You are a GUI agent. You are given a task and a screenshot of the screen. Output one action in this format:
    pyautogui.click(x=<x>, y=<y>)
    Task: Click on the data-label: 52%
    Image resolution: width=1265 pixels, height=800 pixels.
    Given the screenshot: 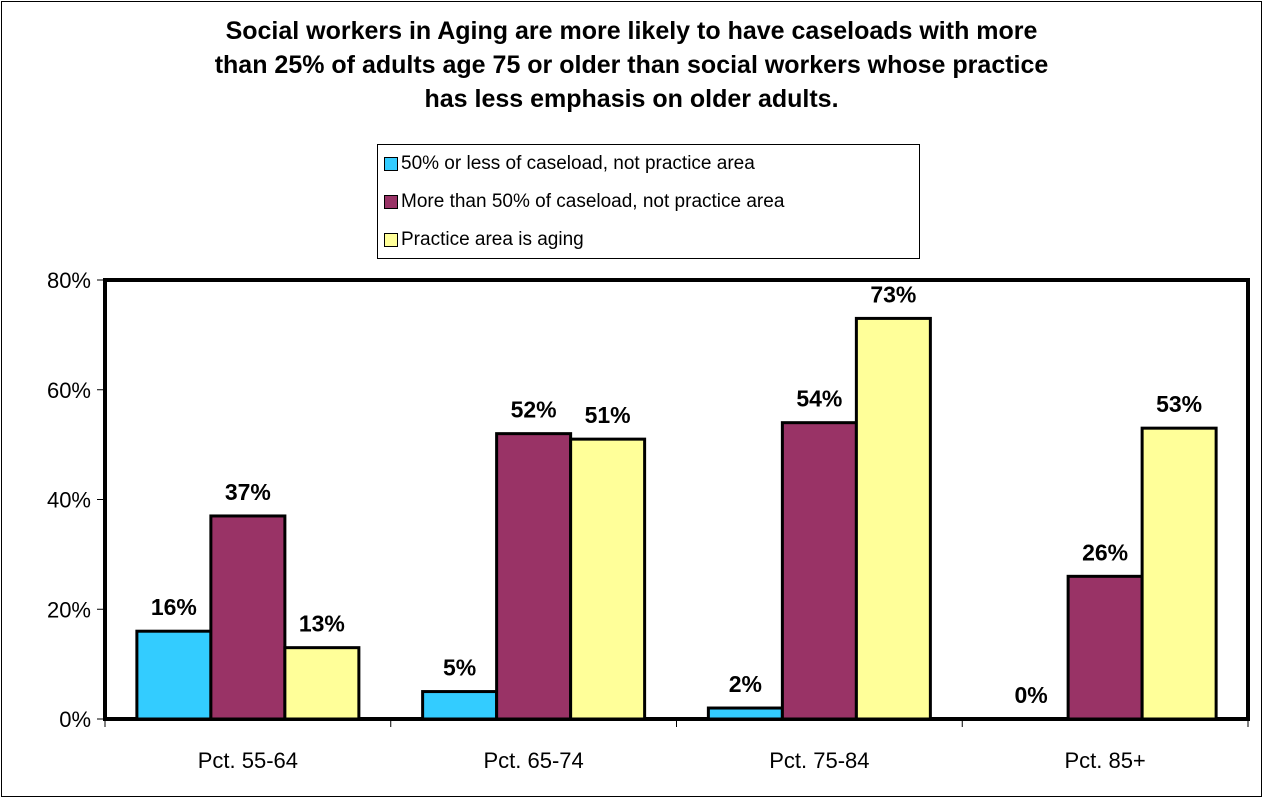 What is the action you would take?
    pyautogui.click(x=534, y=410)
    